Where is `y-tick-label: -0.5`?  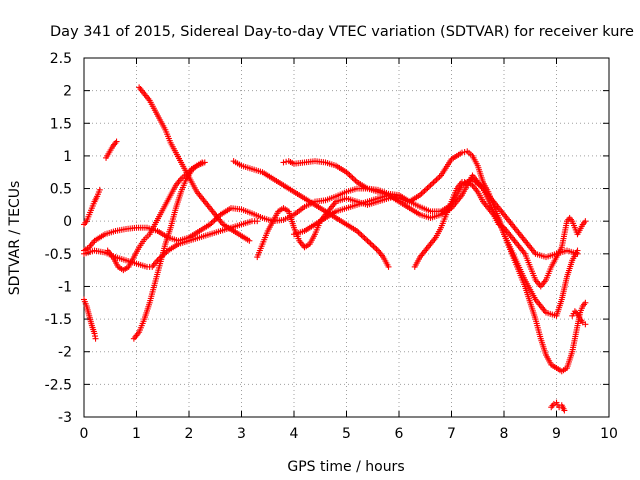 y-tick-label: -0.5 is located at coordinates (58, 255).